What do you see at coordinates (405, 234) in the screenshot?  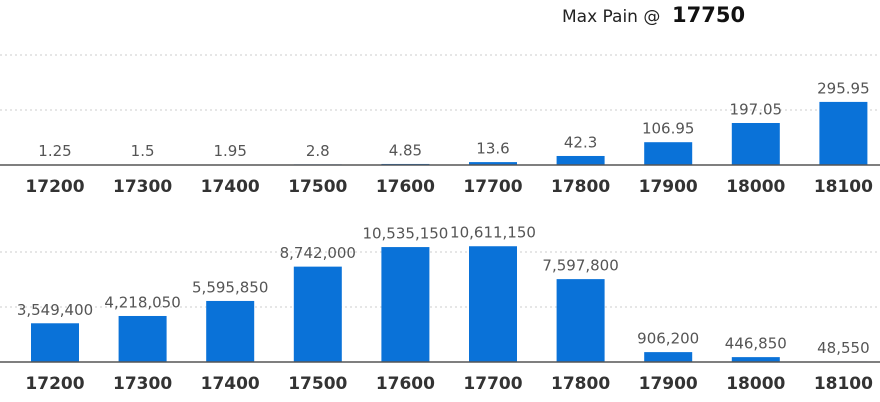 I see `value-label: 10,535,150` at bounding box center [405, 234].